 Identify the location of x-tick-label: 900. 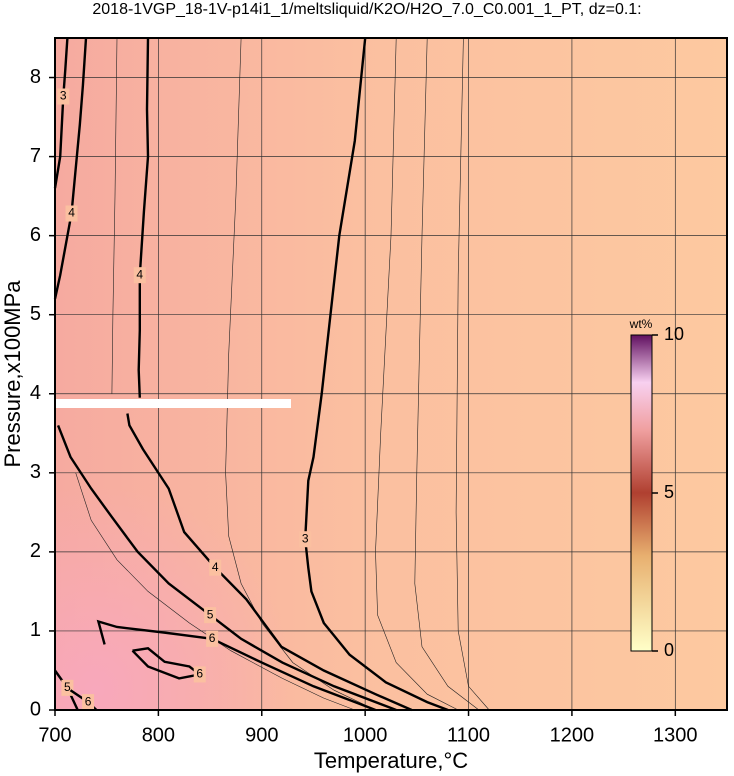
(261, 735).